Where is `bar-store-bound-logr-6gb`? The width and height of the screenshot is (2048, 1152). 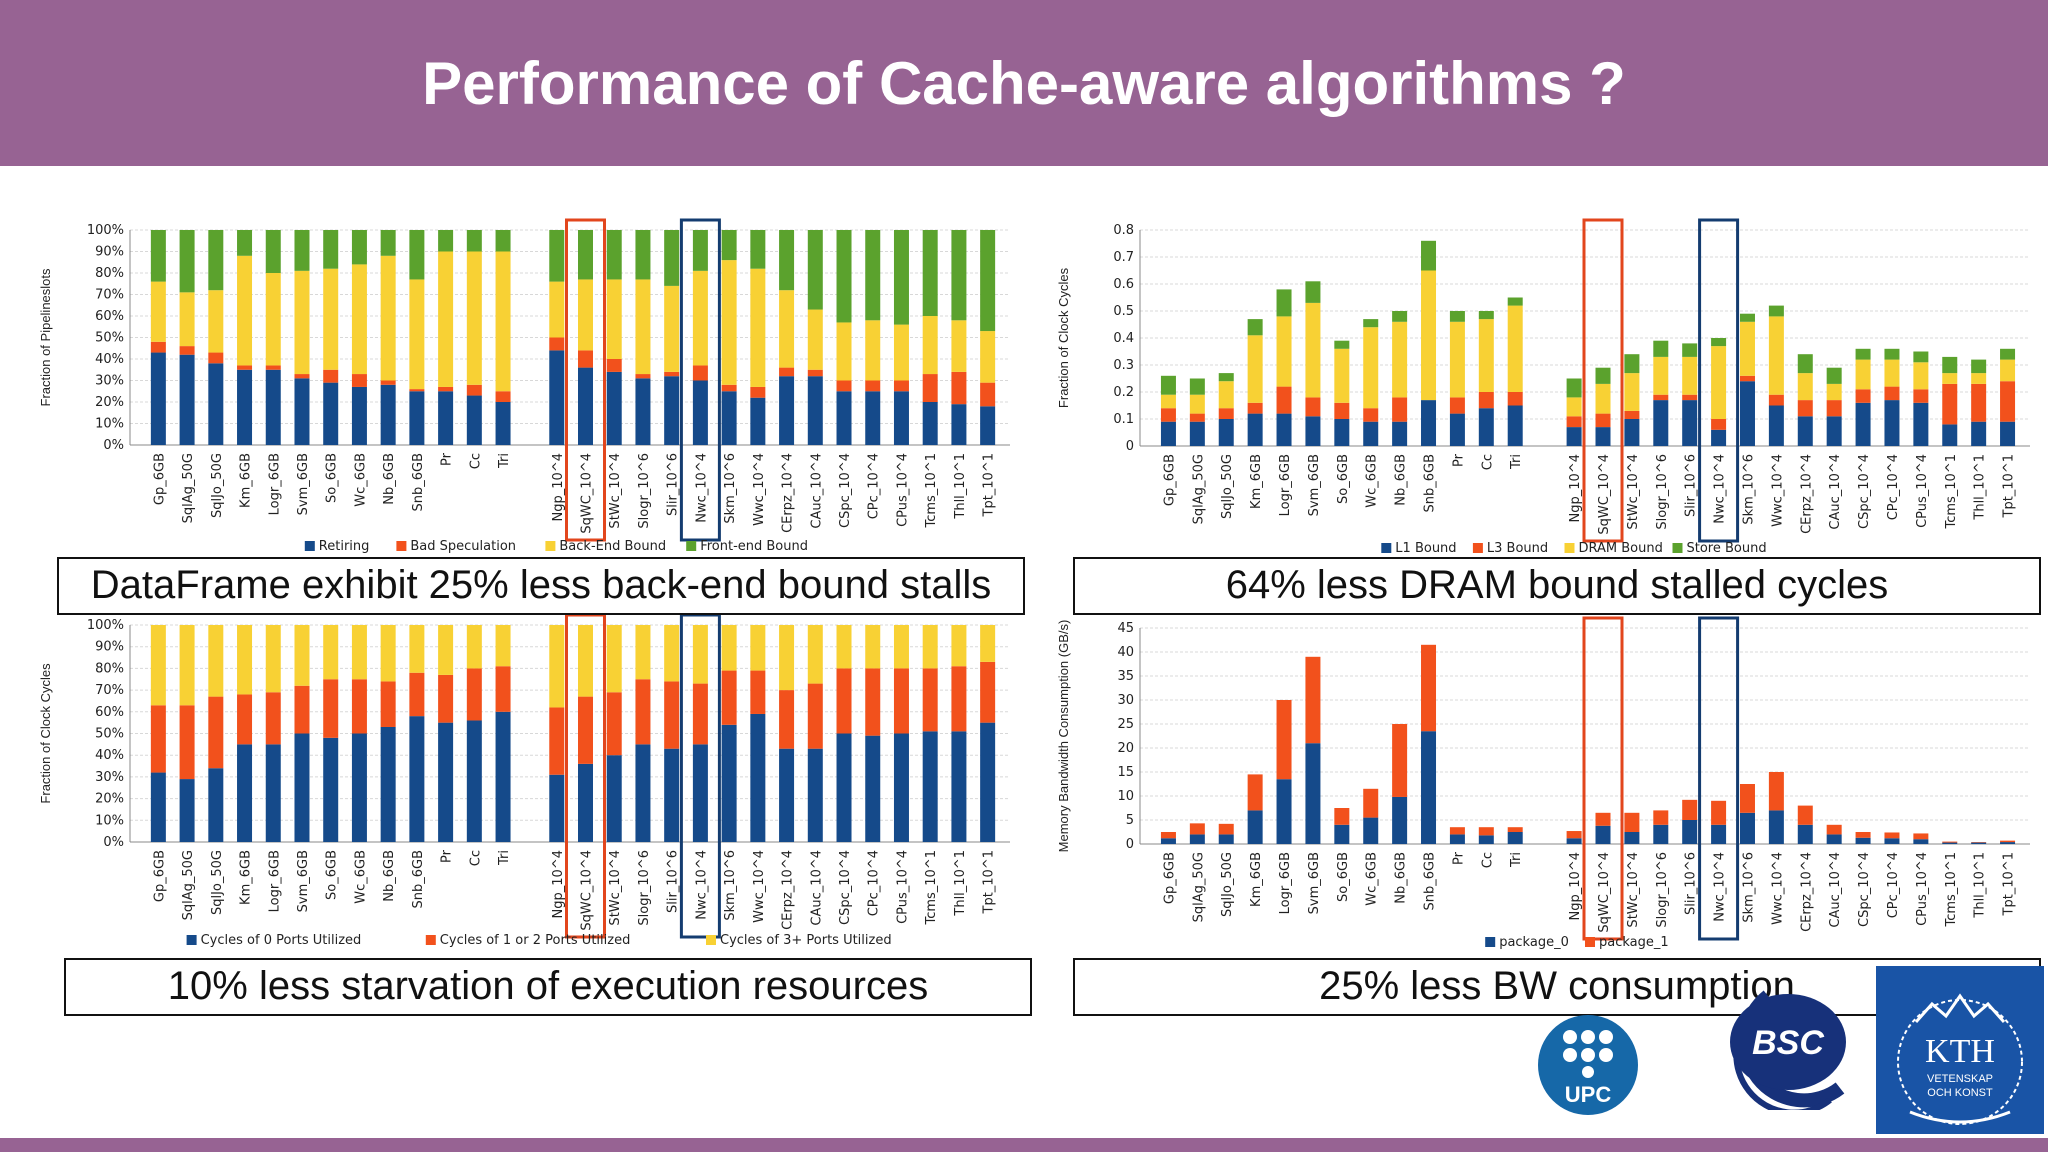 bar-store-bound-logr-6gb is located at coordinates (1284, 303).